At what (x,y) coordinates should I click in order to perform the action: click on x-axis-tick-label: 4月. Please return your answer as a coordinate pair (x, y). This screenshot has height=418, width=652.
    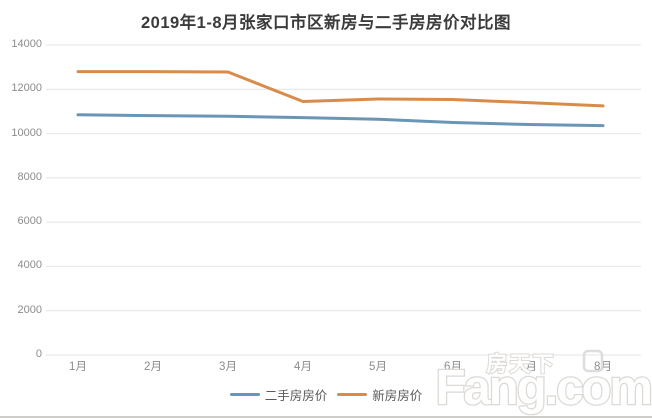
    Looking at the image, I should click on (303, 367).